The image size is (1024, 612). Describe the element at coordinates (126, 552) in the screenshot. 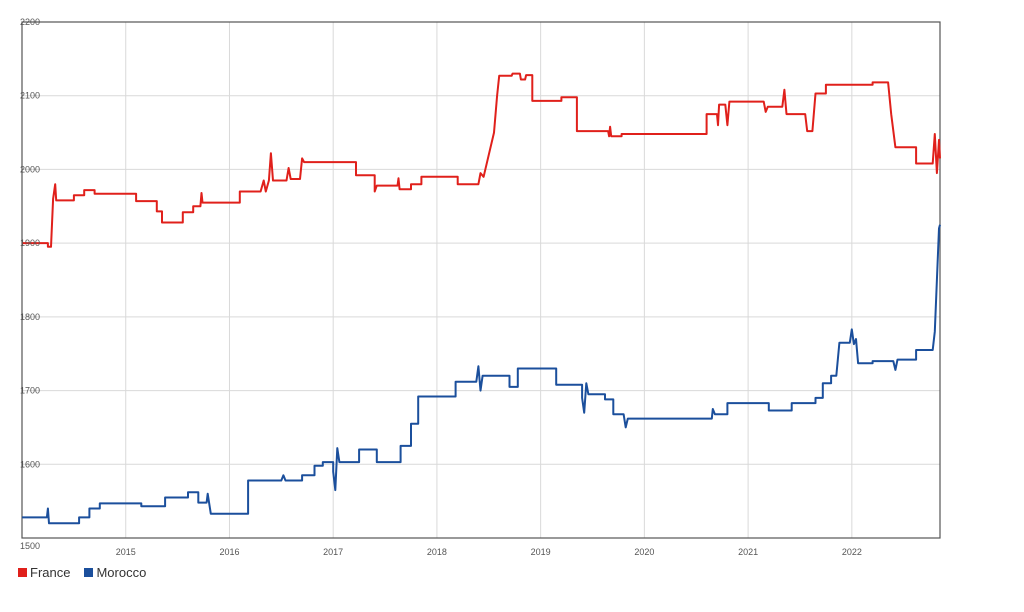

I see `x-tick-label: 2015` at that location.